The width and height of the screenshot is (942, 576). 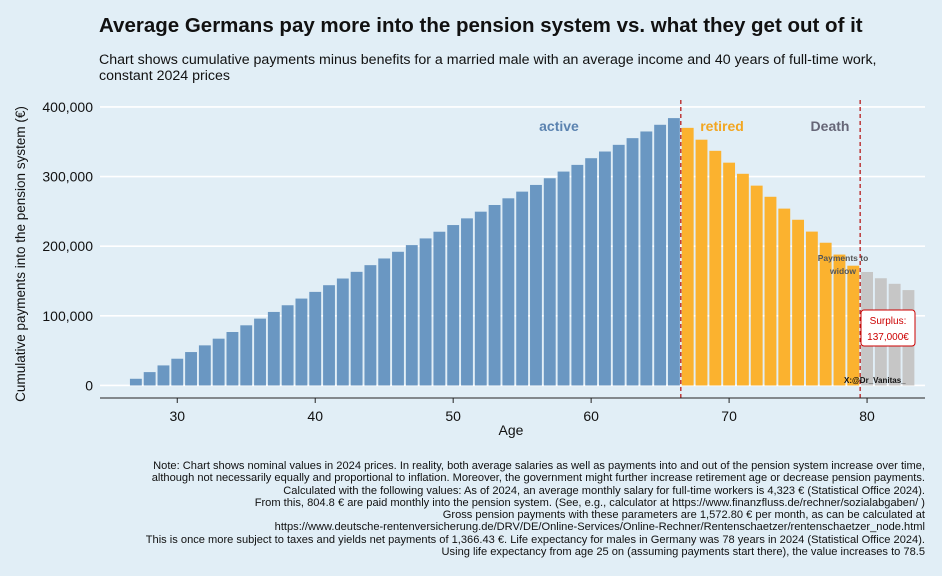 What do you see at coordinates (559, 126) in the screenshot?
I see `active-stage-label: active` at bounding box center [559, 126].